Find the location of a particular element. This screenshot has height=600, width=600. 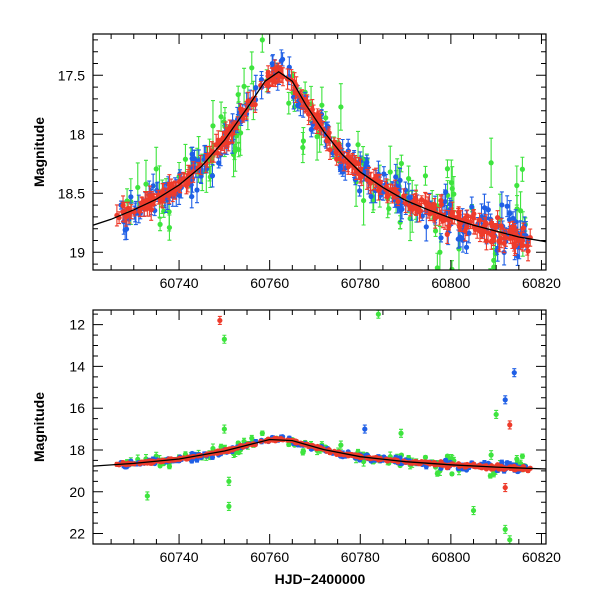

y-tick-label: 16 is located at coordinates (77, 408).